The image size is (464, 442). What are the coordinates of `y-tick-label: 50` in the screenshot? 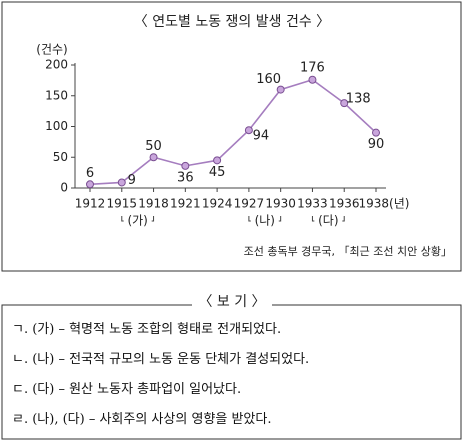 It's located at (60, 157).